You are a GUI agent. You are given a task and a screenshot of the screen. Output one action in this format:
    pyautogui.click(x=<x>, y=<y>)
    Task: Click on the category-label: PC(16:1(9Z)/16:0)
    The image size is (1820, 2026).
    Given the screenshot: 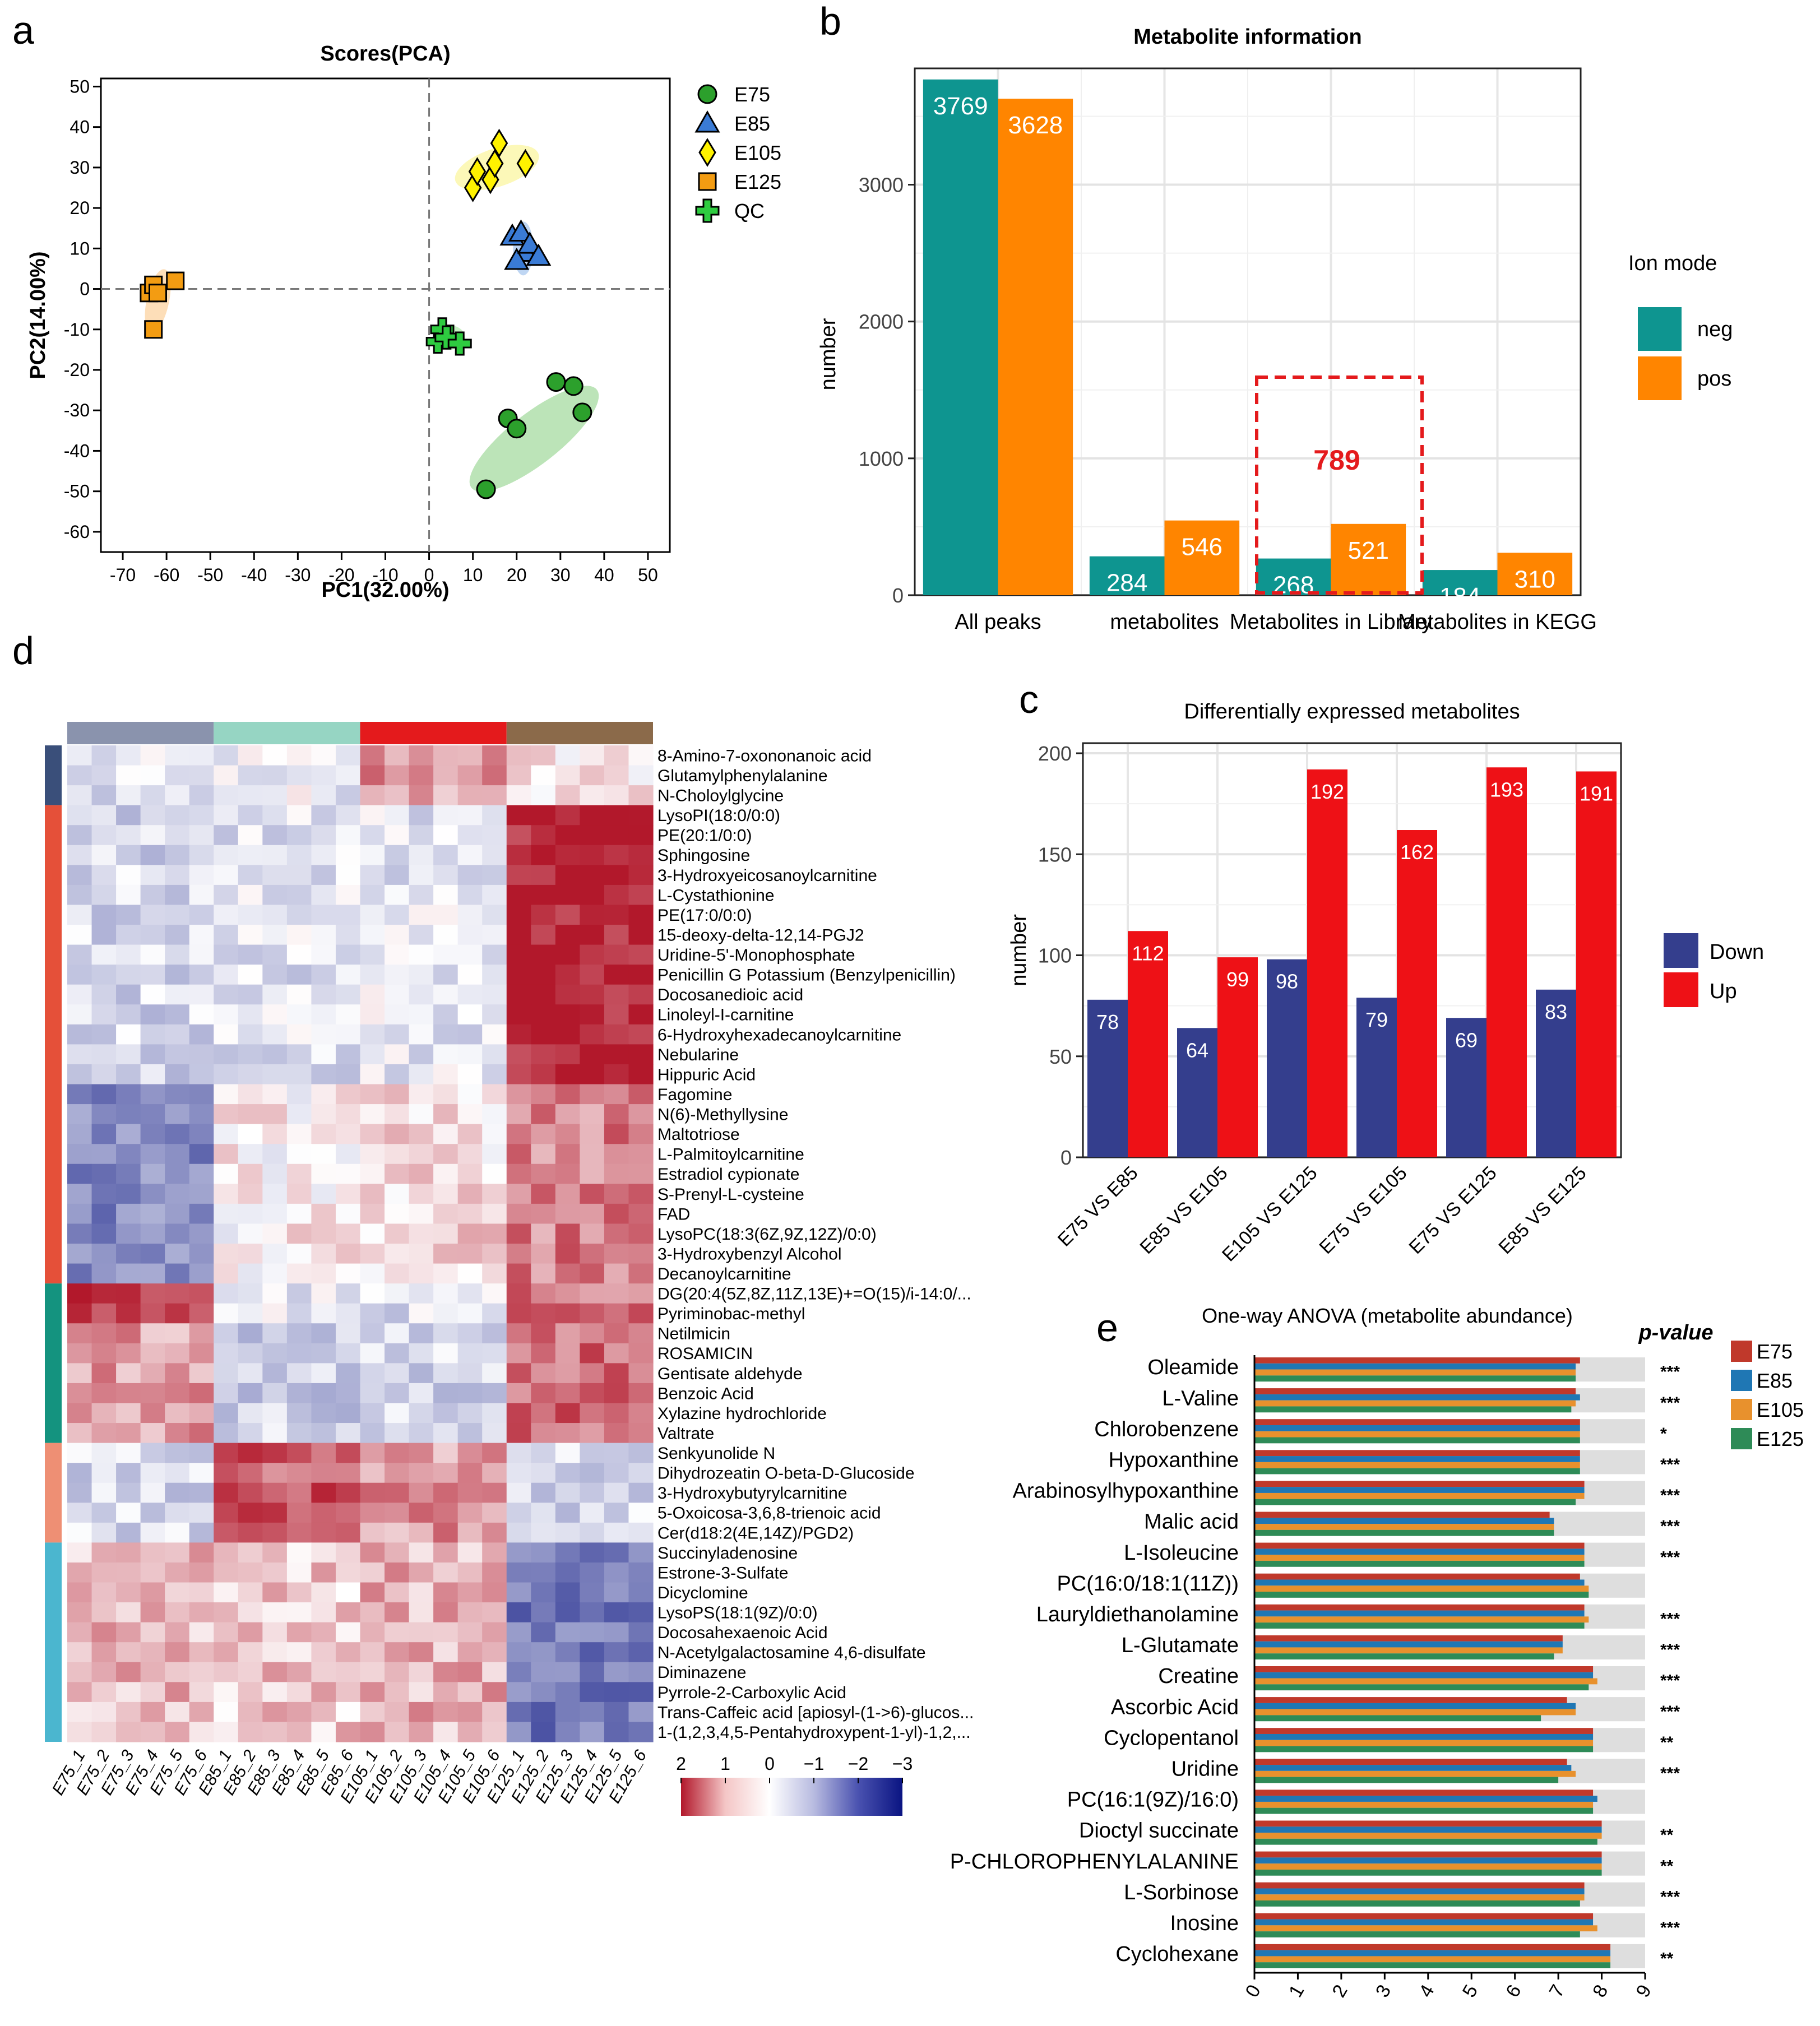 What is the action you would take?
    pyautogui.click(x=1153, y=1800)
    